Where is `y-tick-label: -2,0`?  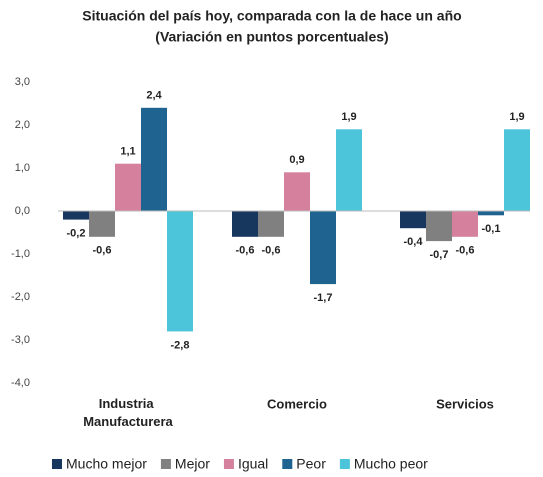
y-tick-label: -2,0 is located at coordinates (20, 297).